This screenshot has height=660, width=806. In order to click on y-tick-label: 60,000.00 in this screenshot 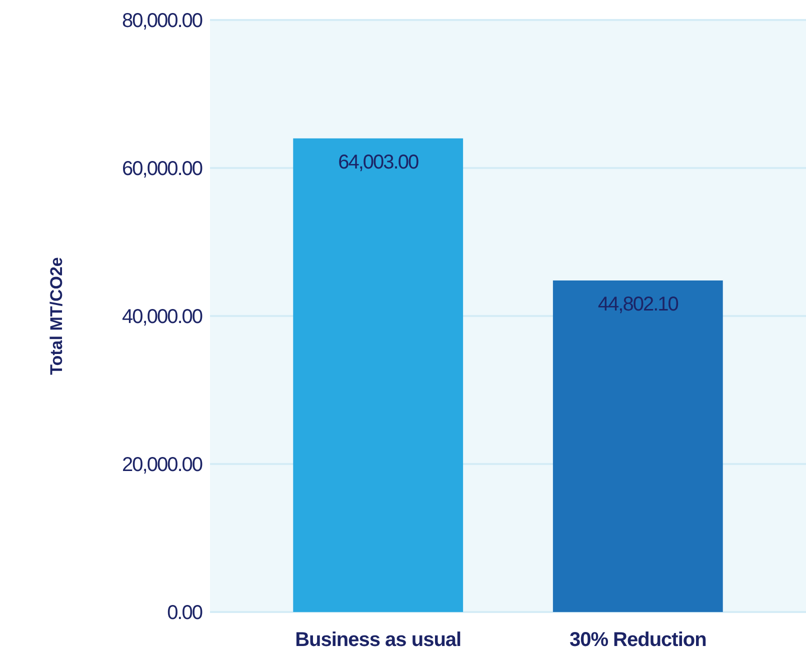, I will do `click(162, 169)`.